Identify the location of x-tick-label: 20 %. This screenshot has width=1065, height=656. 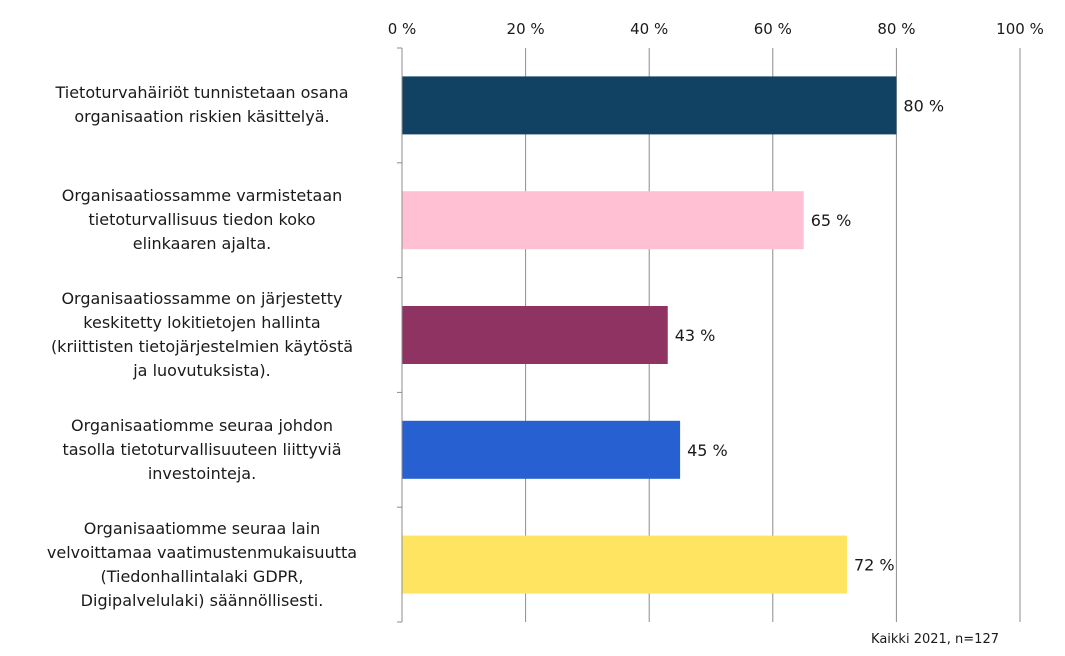
(526, 29).